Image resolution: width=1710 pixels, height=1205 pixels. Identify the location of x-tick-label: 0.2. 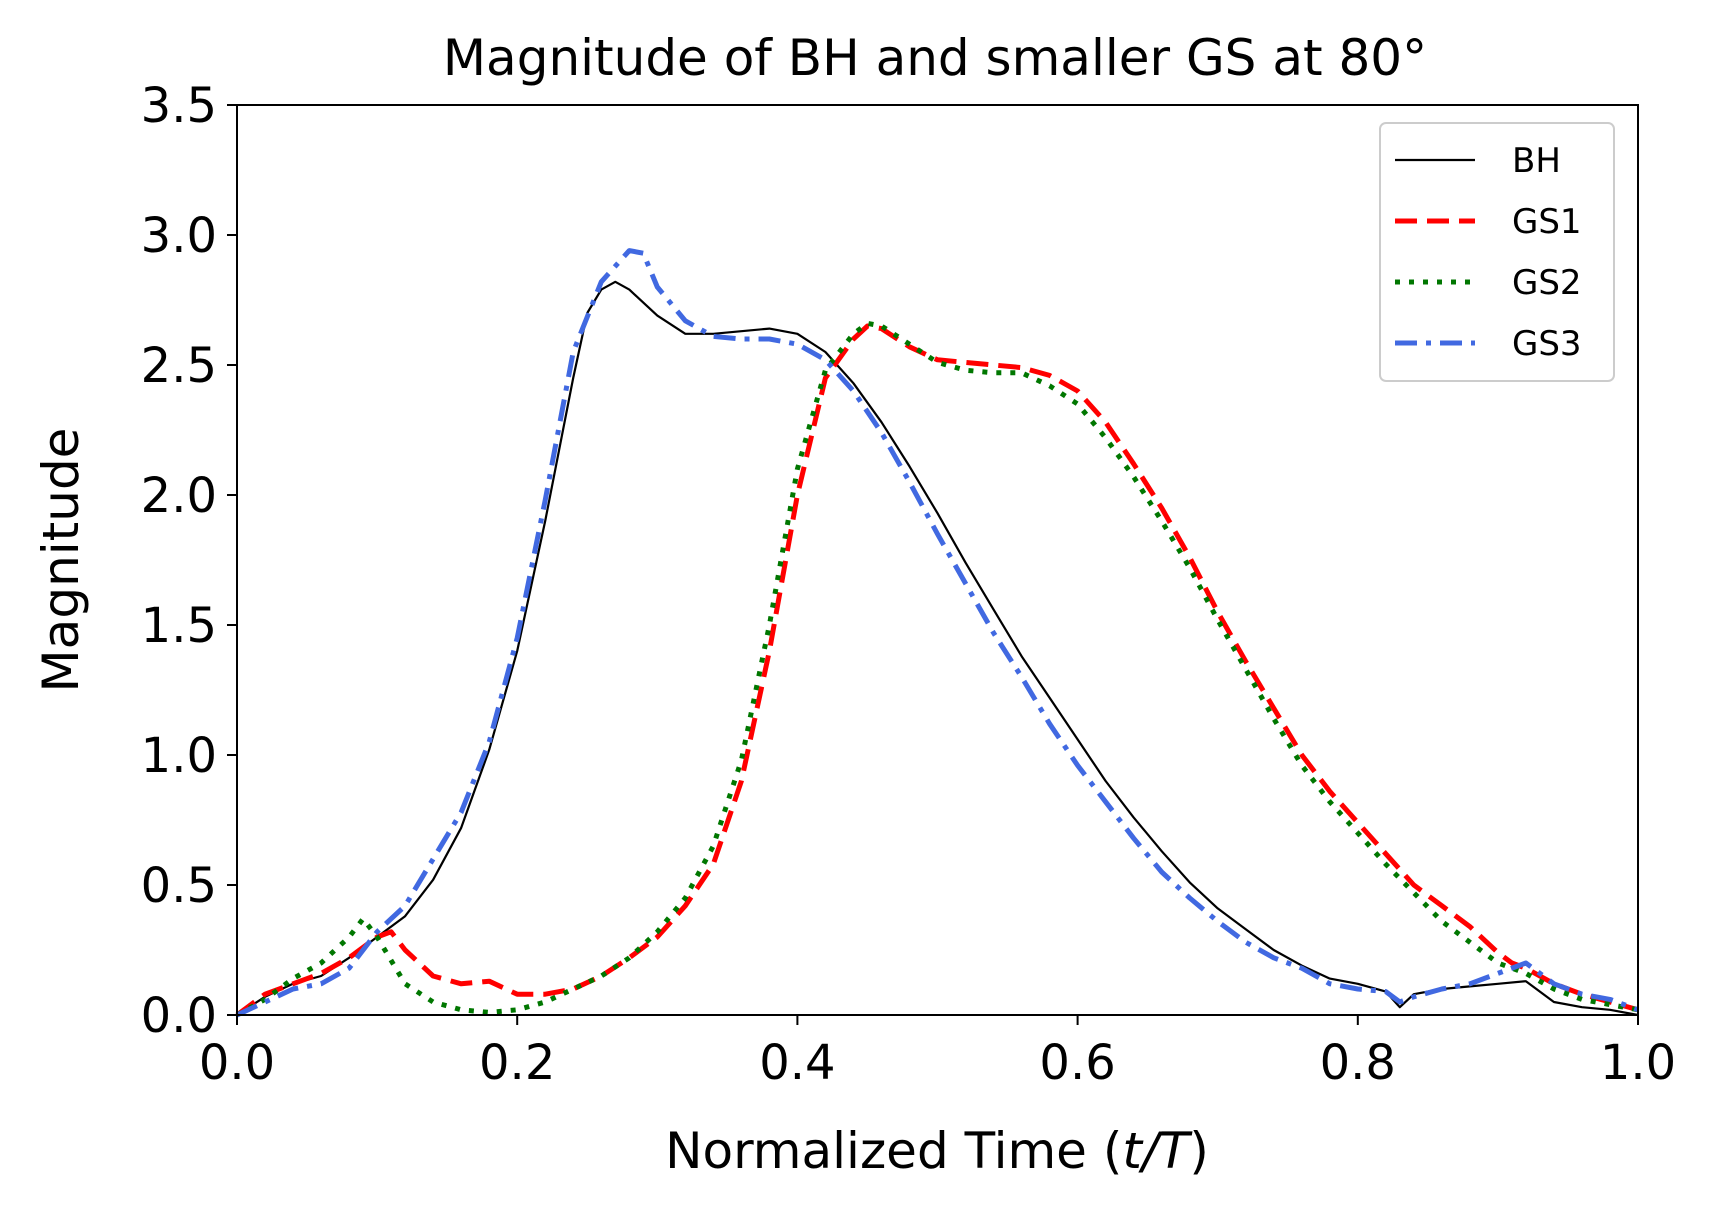
(517, 1063).